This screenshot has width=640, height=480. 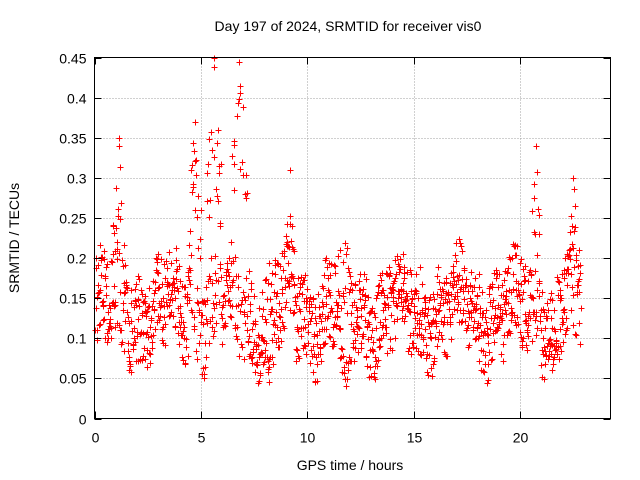 I want to click on y-tick-label: 0.15, so click(x=72, y=299).